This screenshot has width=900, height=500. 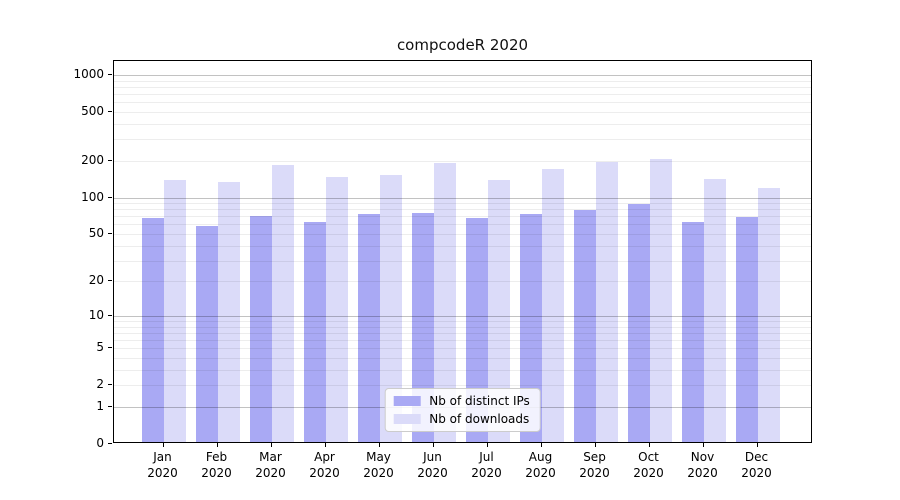 What do you see at coordinates (314, 331) in the screenshot?
I see `bar-distinct-ips-apr` at bounding box center [314, 331].